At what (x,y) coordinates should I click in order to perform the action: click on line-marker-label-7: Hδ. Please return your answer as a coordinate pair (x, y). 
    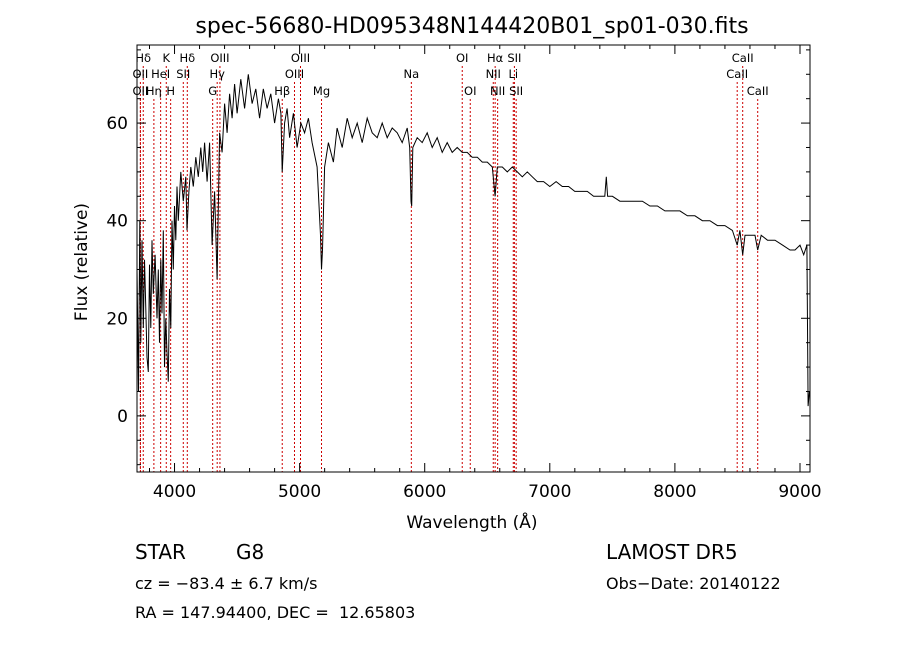
    Looking at the image, I should click on (187, 58).